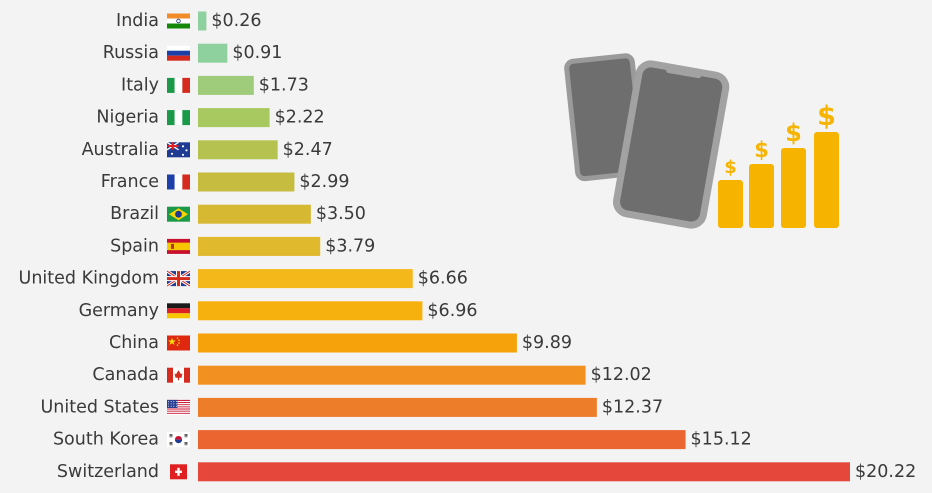 Image resolution: width=932 pixels, height=493 pixels. I want to click on bar-row: Spain $3.79, so click(242, 246).